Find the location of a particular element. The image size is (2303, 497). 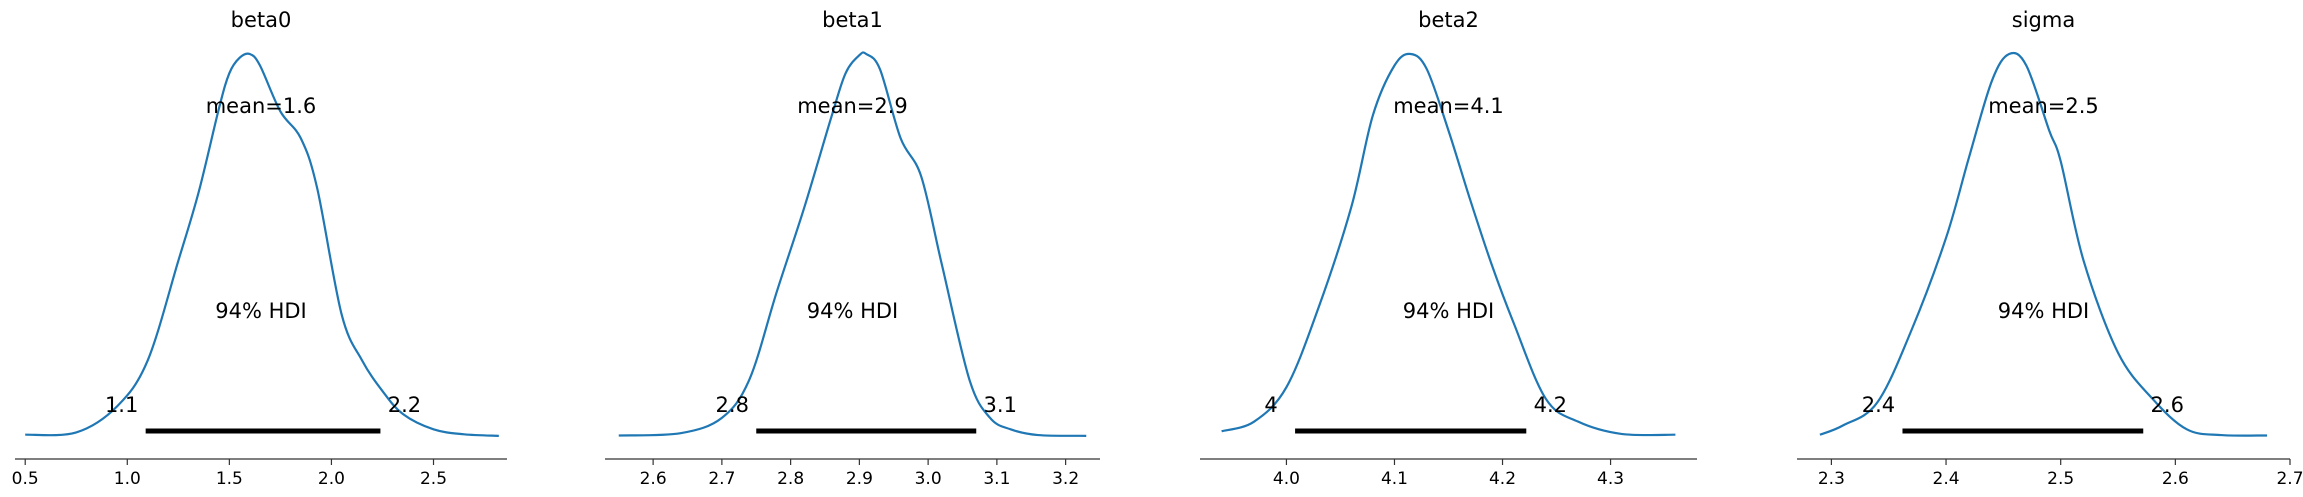

x-tick-label: 2.4 is located at coordinates (1946, 479).